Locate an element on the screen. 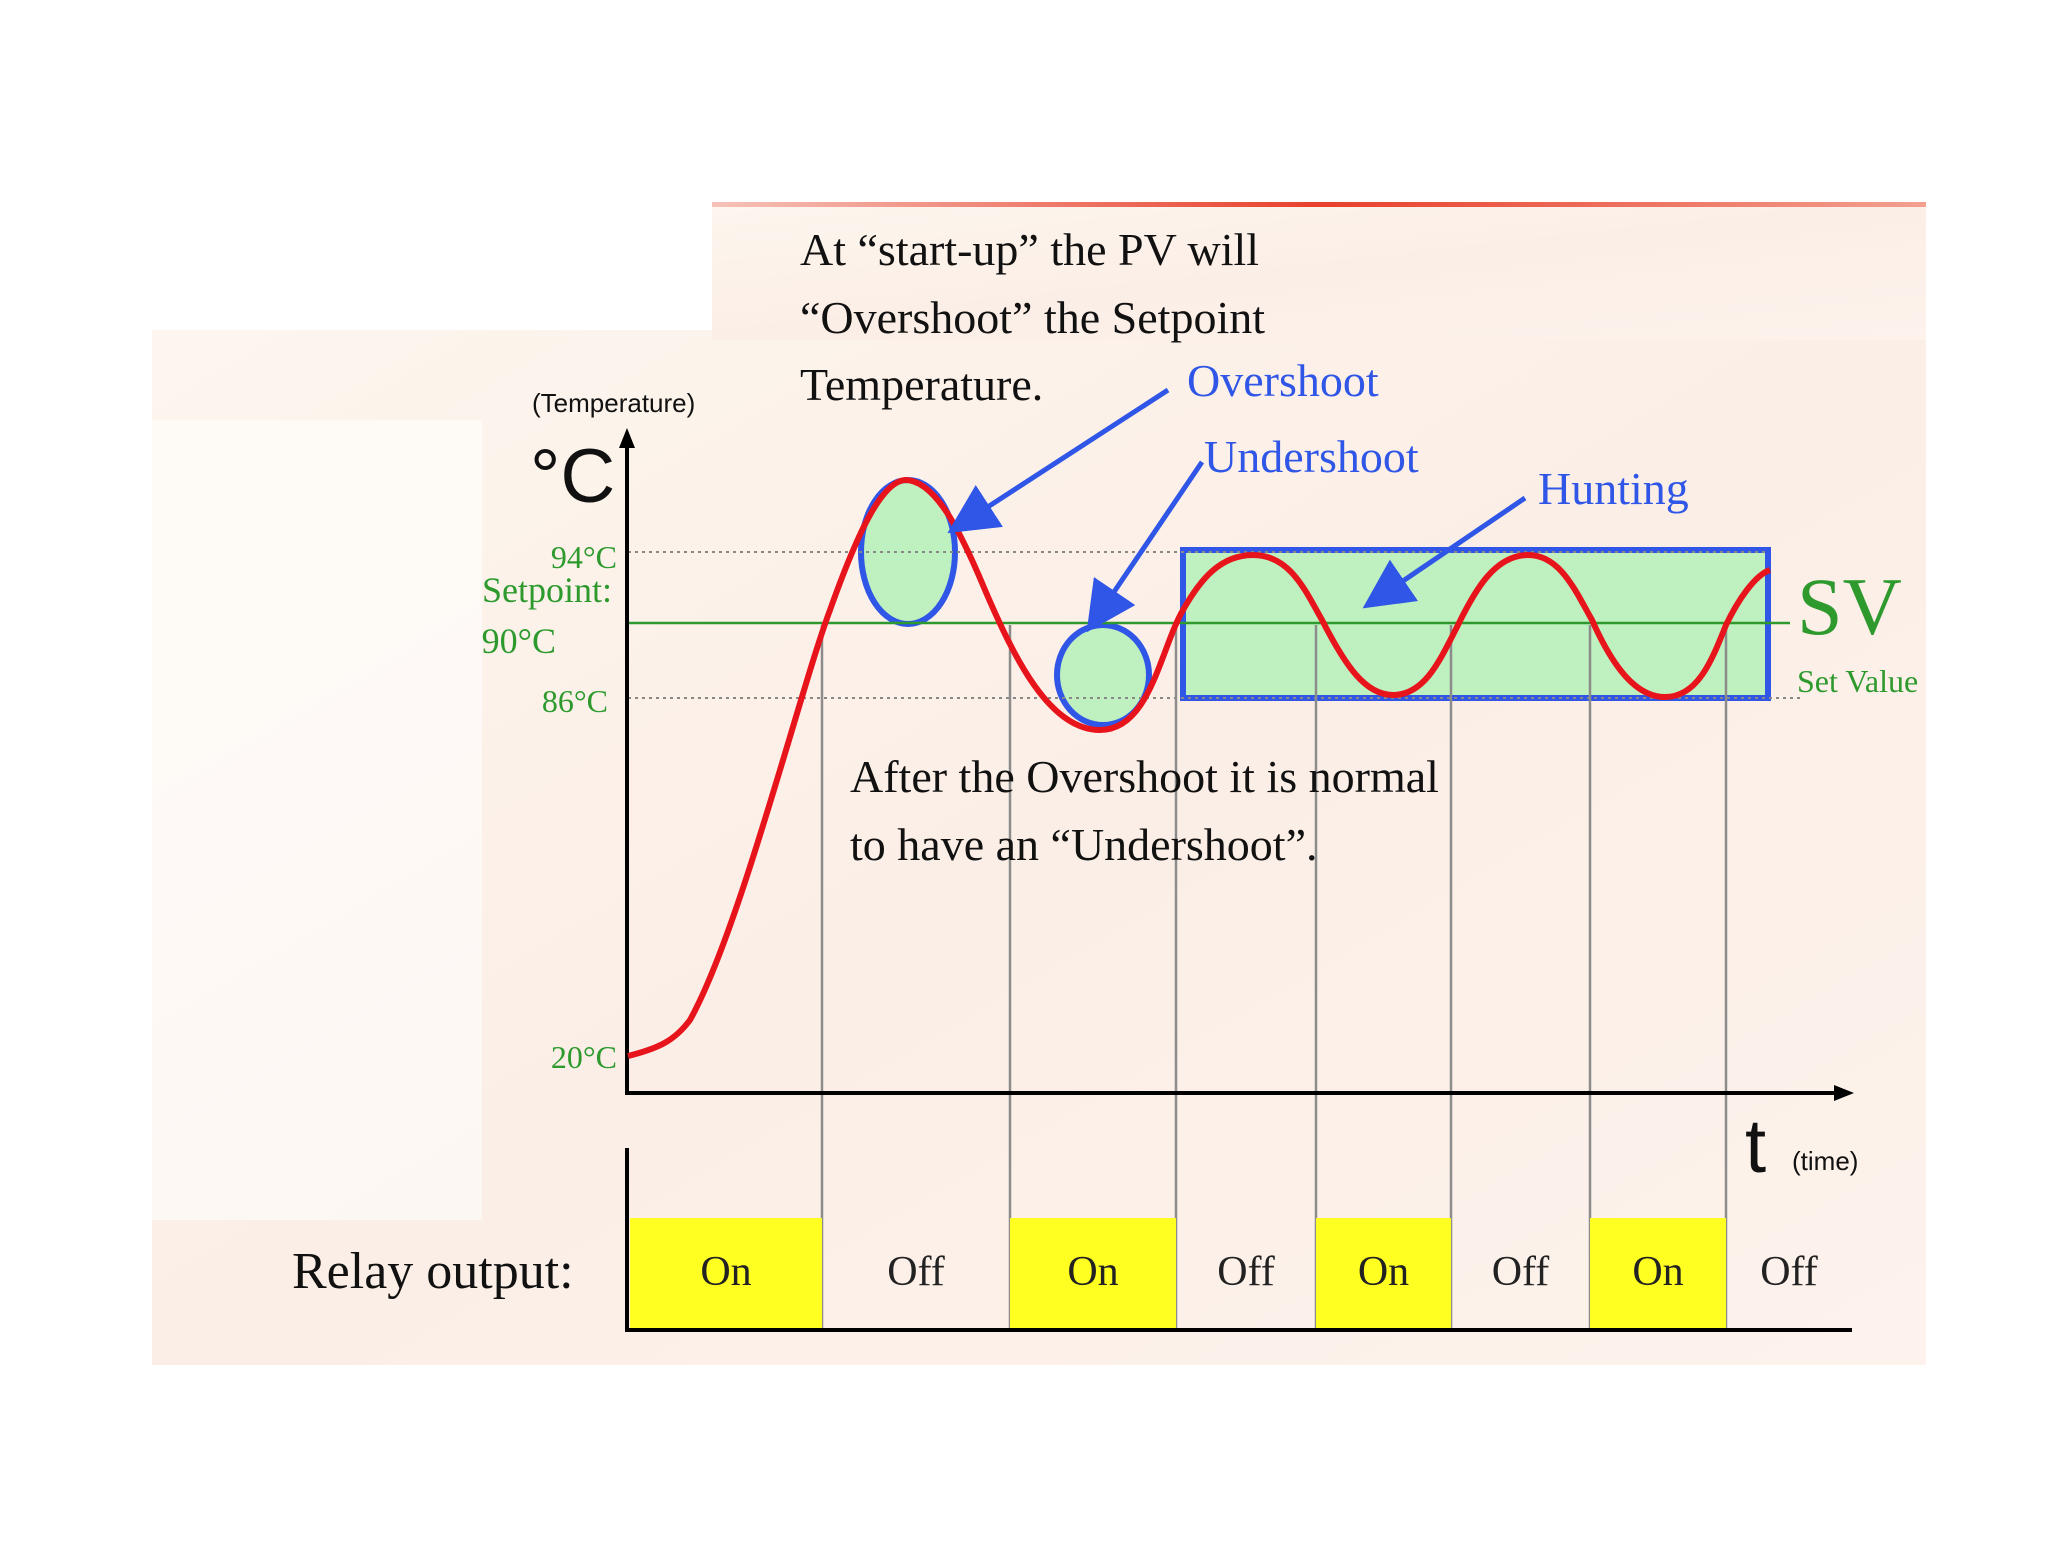  relay-cells: On Off On Off On Off On Off is located at coordinates (1224, 1273).